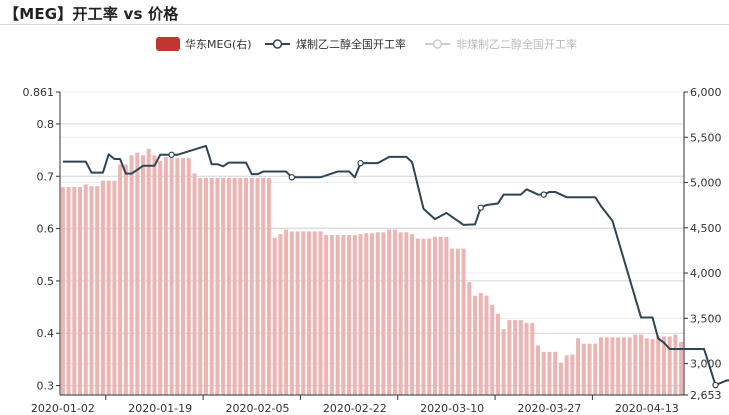 The image size is (729, 415). Describe the element at coordinates (452, 408) in the screenshot. I see `x-tick-label: 2020-03-10` at that location.